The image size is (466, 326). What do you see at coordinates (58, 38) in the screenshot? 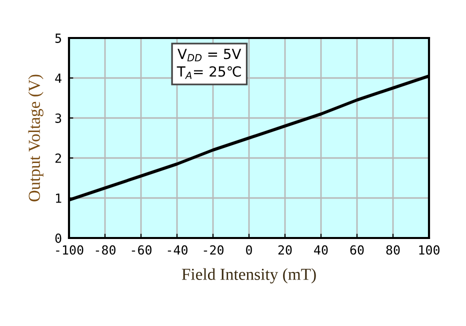
I see `y-tick-label: 5` at bounding box center [58, 38].